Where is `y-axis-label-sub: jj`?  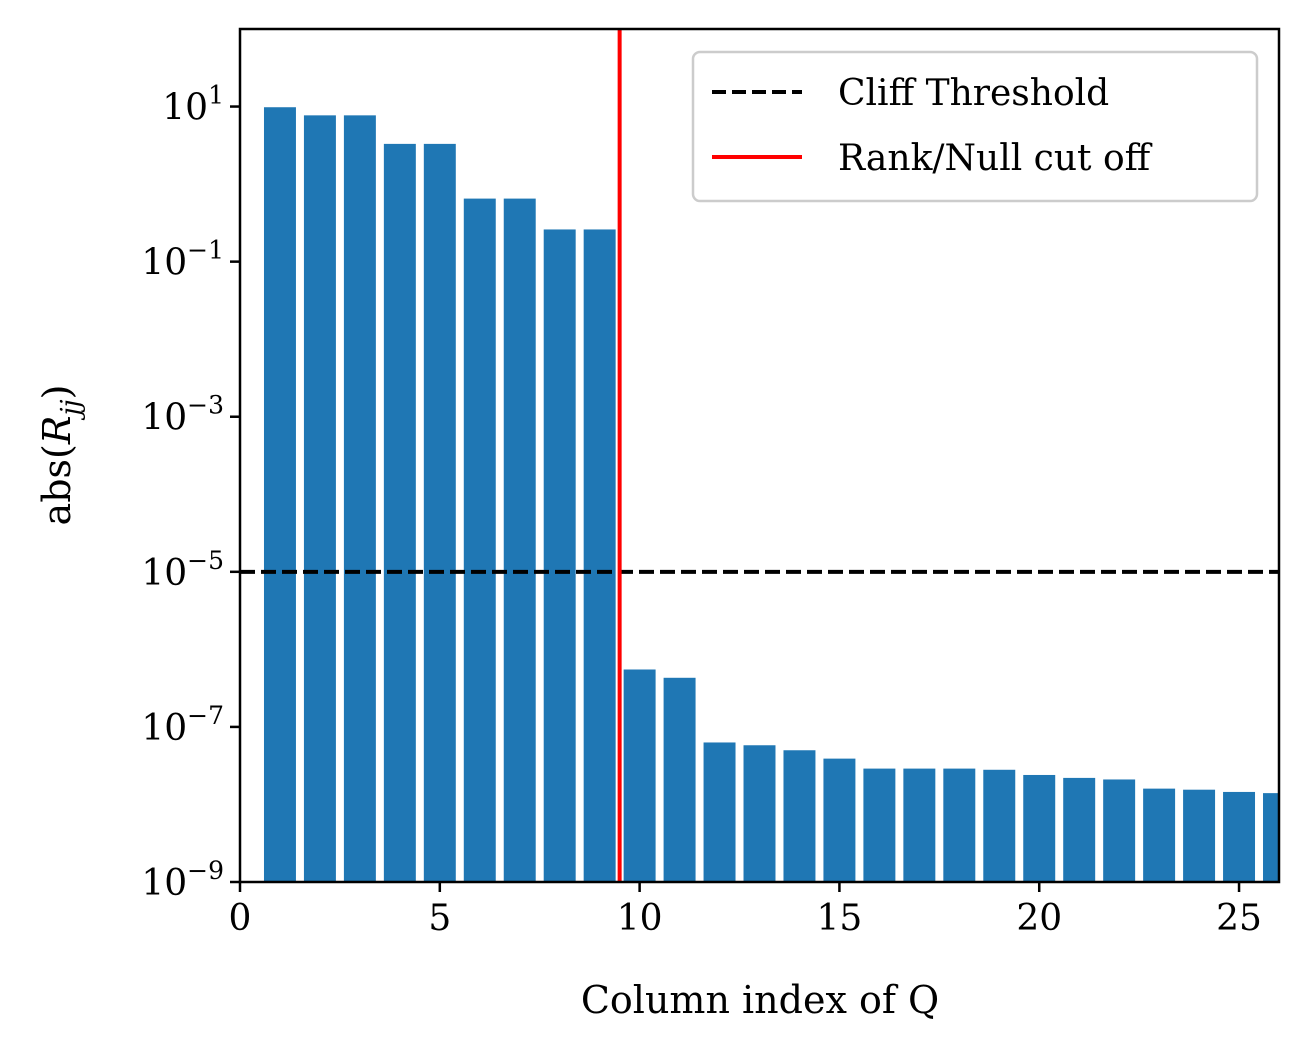 y-axis-label-sub: jj is located at coordinates (71, 409).